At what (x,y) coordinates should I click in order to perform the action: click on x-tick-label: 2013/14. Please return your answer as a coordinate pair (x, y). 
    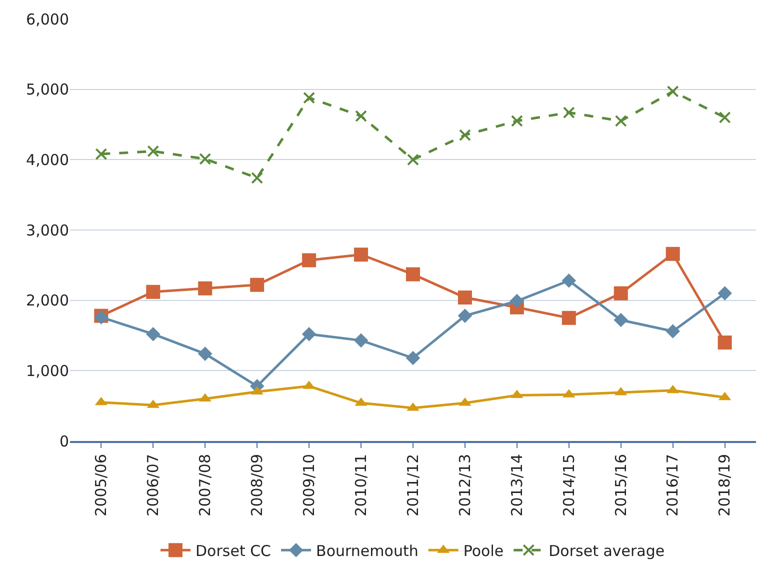
    Looking at the image, I should click on (517, 485).